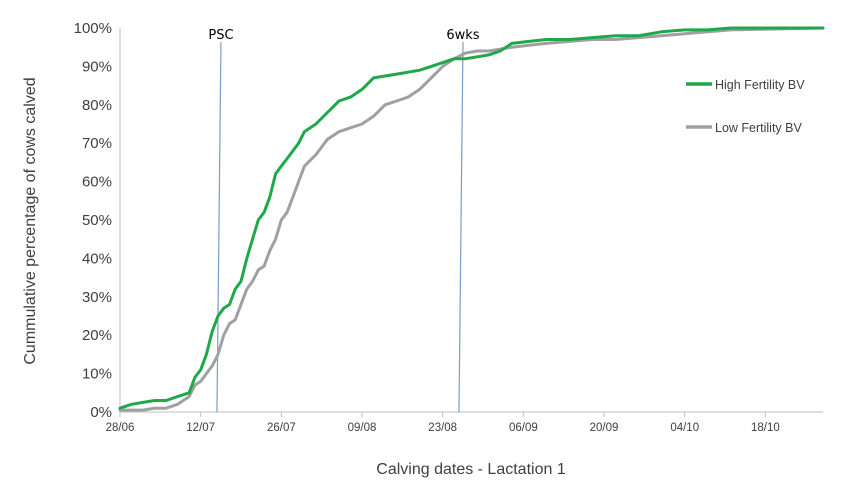 The image size is (862, 485). What do you see at coordinates (765, 428) in the screenshot?
I see `x-tick-label: 18/10` at bounding box center [765, 428].